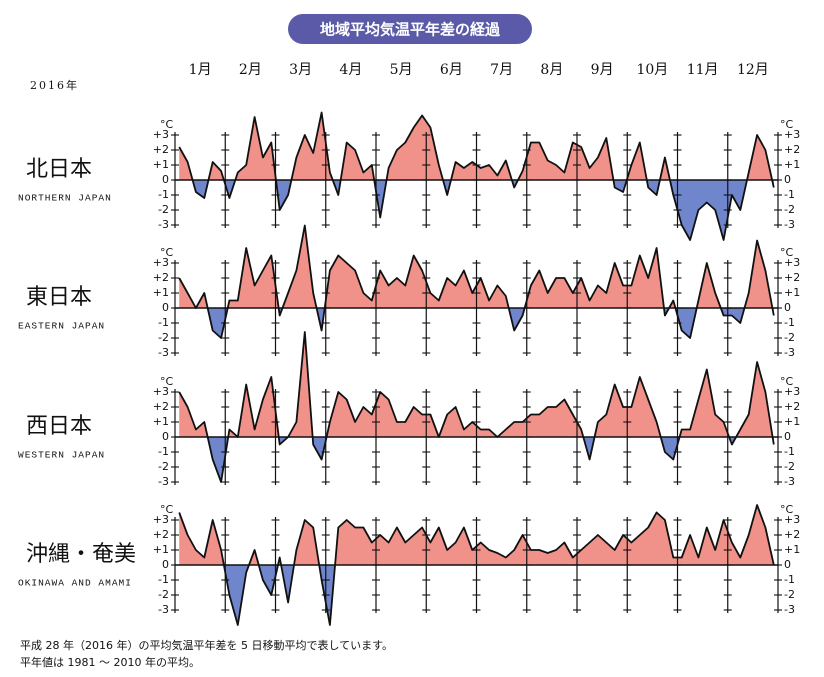 This screenshot has height=677, width=824. I want to click on footnote: 平成 28 年（2016 年）の平均気温平年差を 5 日移動平均で表しています。, so click(206, 645).